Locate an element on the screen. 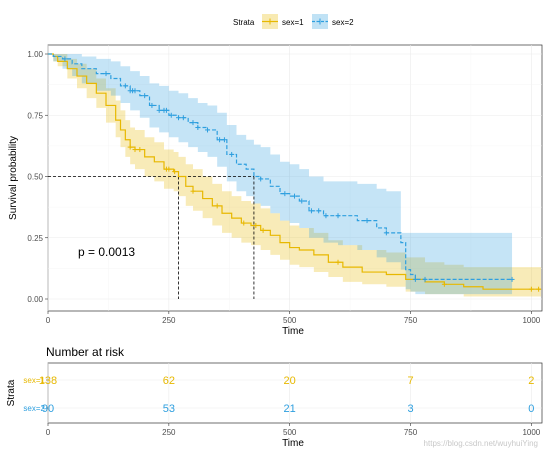 This screenshot has width=551, height=455. risk-count: 90 is located at coordinates (48, 409).